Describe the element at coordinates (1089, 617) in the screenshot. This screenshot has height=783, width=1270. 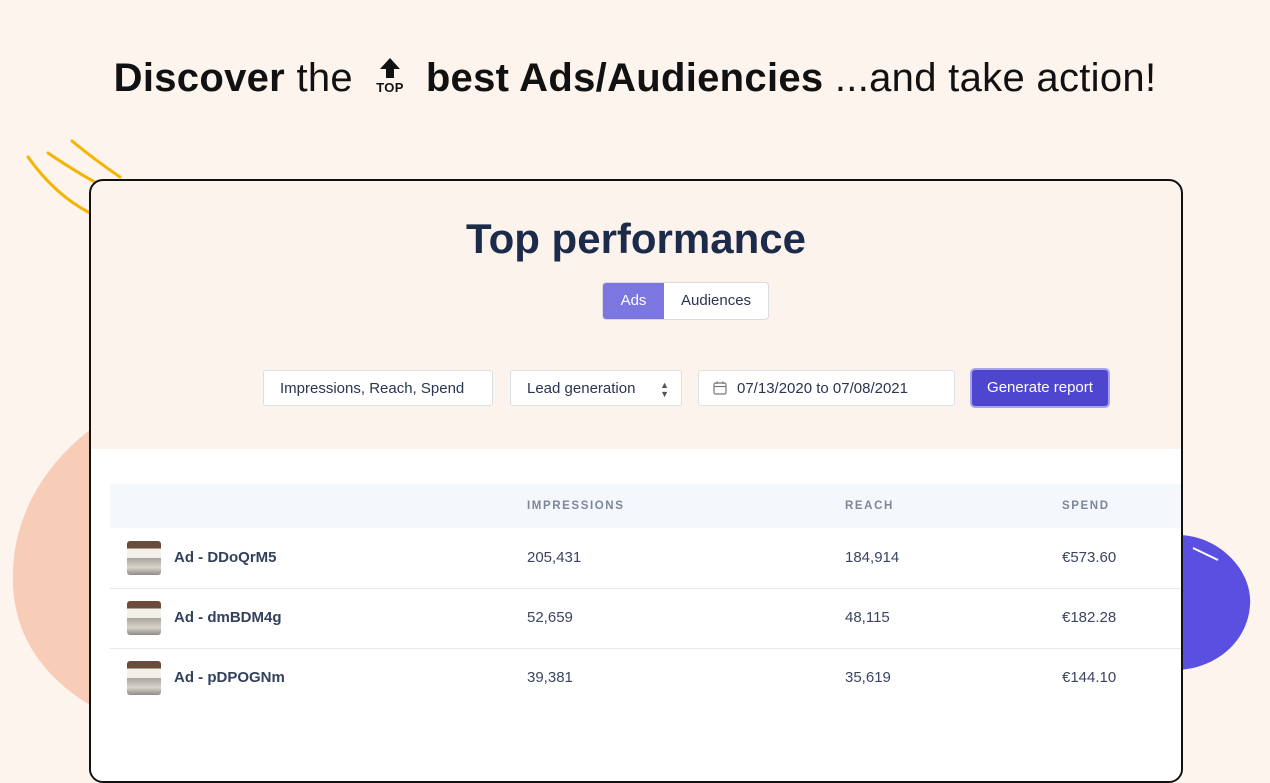
I see `spend-value: €182.28` at that location.